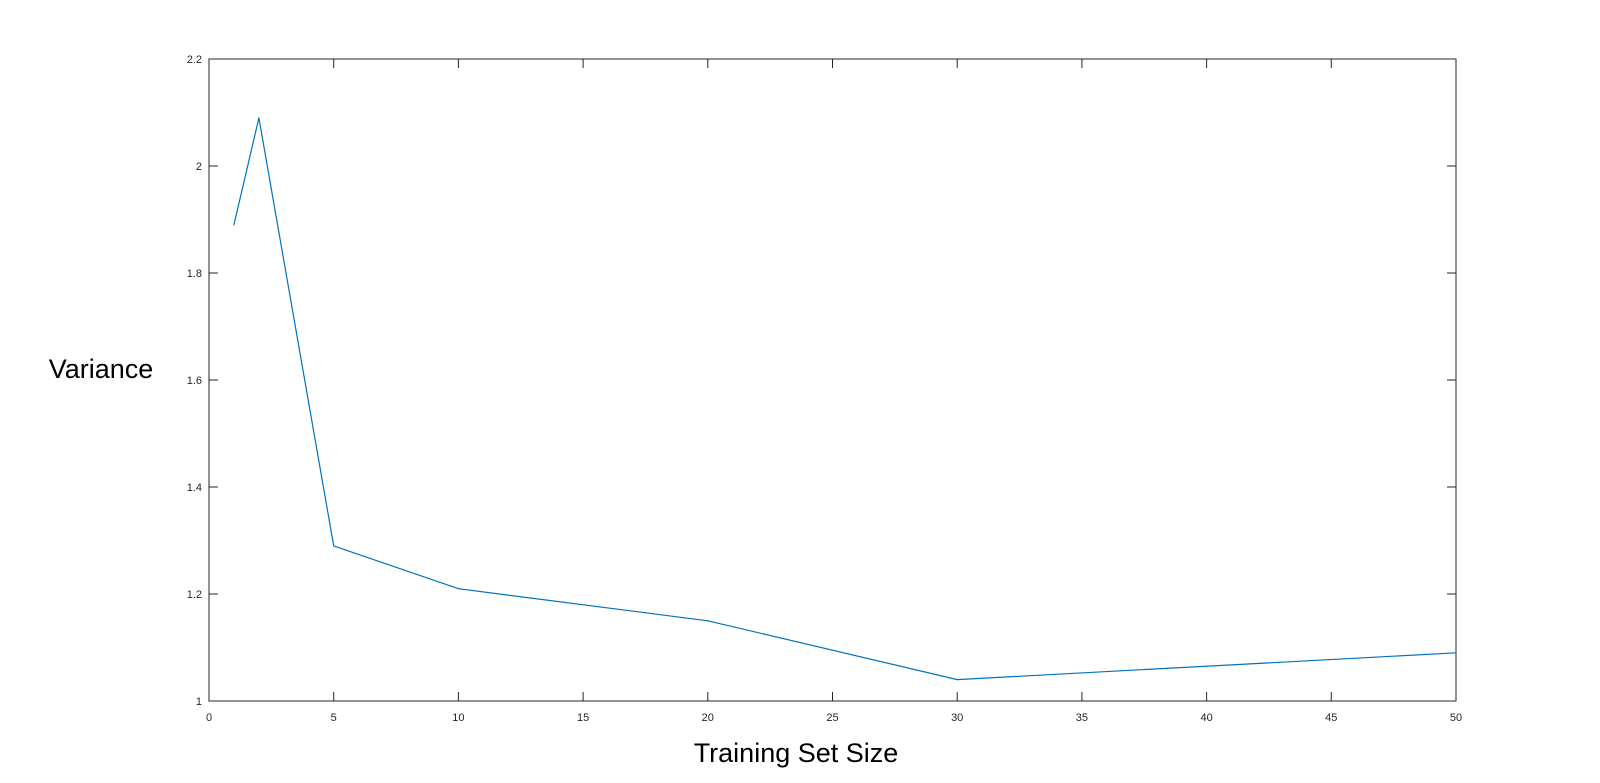  Describe the element at coordinates (1082, 718) in the screenshot. I see `x-tick-label: 35` at that location.